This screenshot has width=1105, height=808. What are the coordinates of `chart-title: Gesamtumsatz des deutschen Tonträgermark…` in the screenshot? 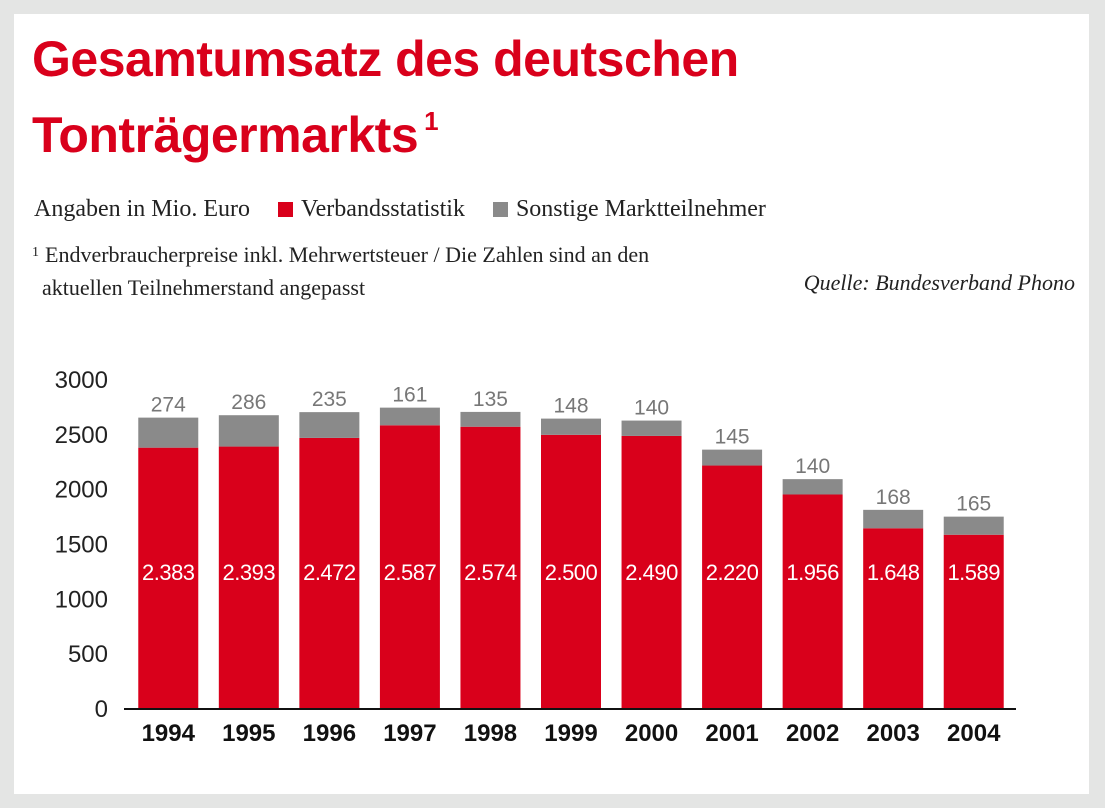 It's located at (385, 97).